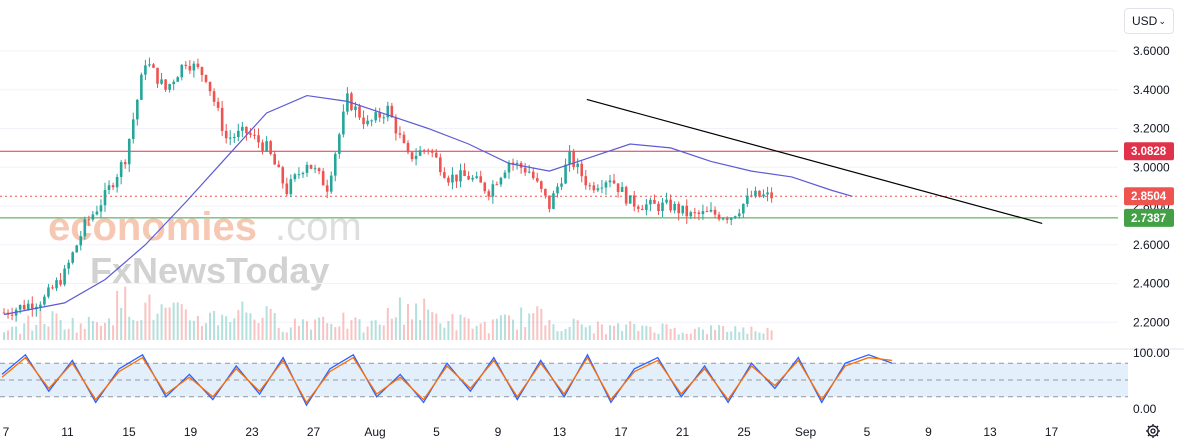 The image size is (1184, 448). I want to click on time-axis: 7 11 15 19 23 27 Aug 5 9 13 17 21 25 Sep 5 9 13 17, so click(531, 432).